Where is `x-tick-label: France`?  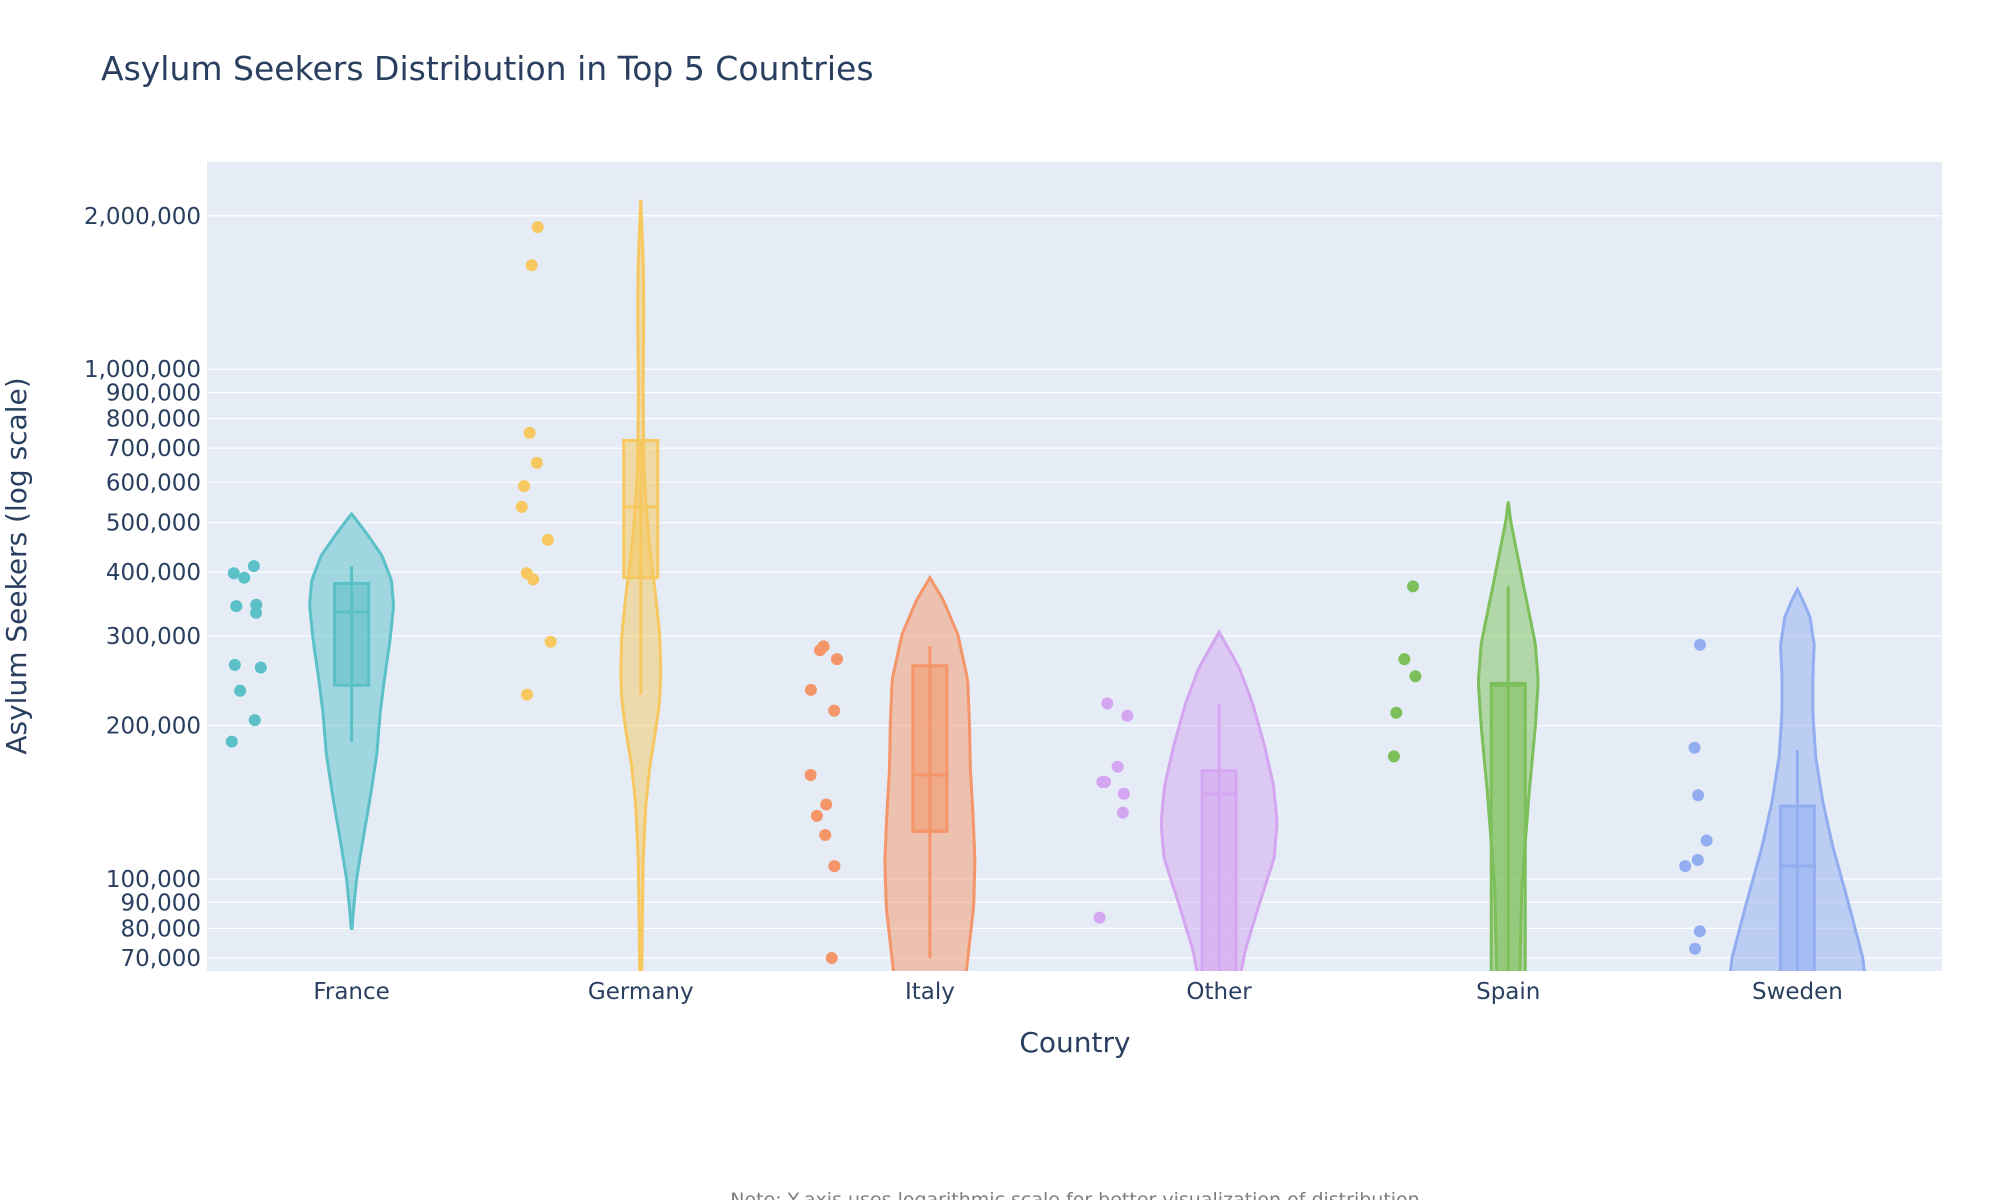 x-tick-label: France is located at coordinates (351, 992).